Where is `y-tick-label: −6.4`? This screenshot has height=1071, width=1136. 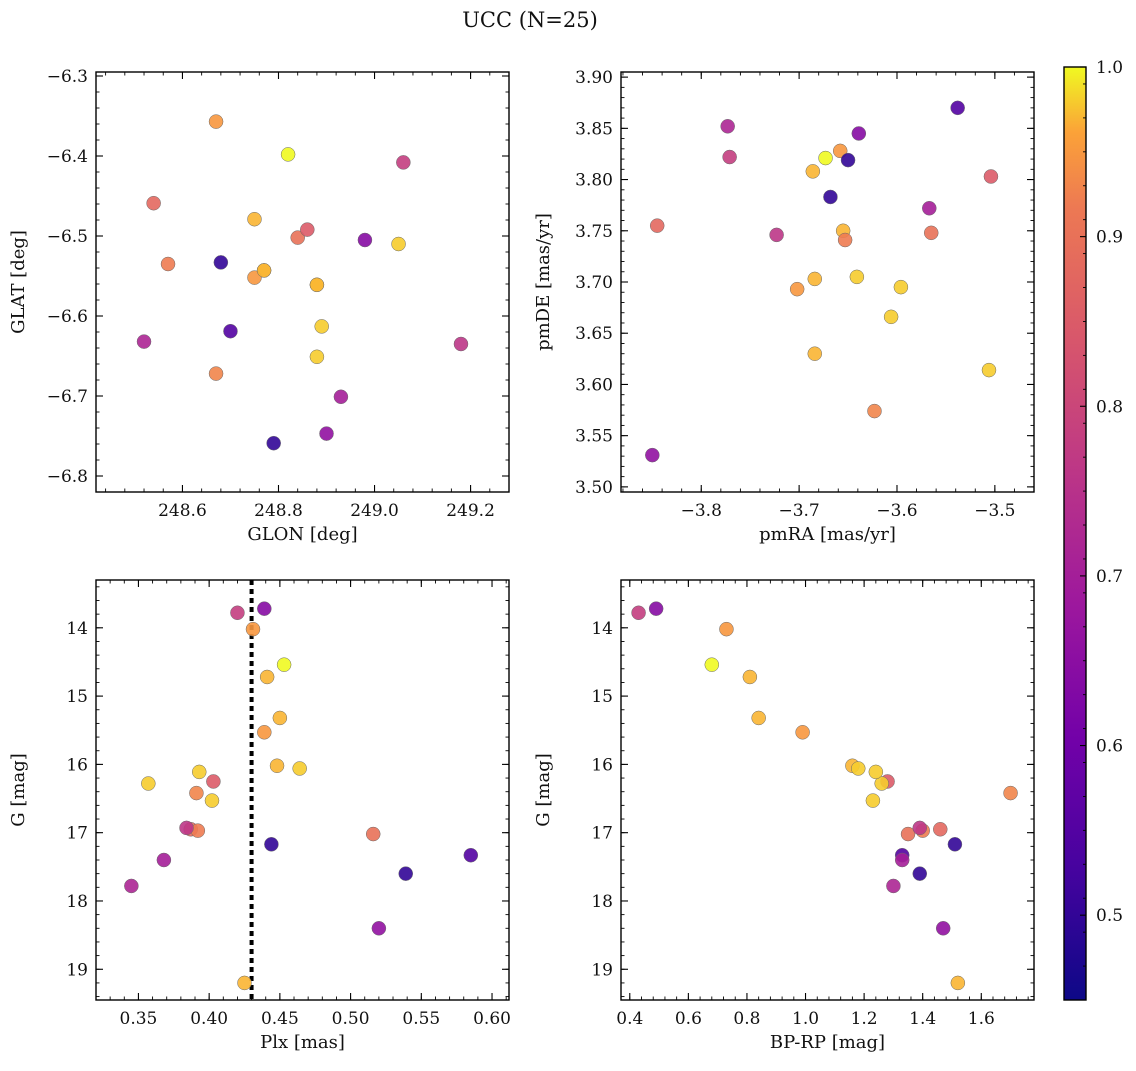 y-tick-label: −6.4 is located at coordinates (67, 157).